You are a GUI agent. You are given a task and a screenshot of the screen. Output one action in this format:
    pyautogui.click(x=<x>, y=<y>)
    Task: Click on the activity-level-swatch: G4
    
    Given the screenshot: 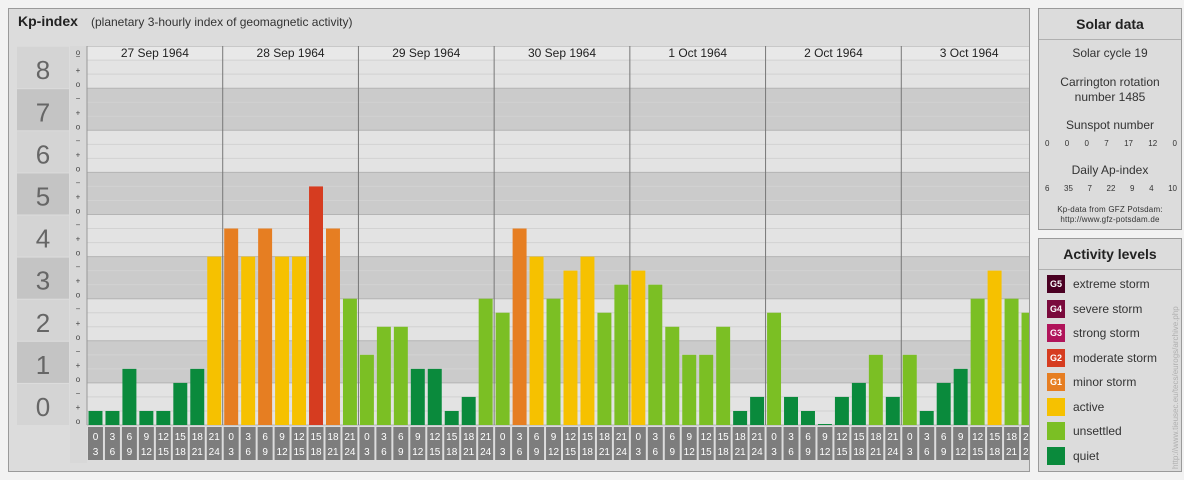 What is the action you would take?
    pyautogui.click(x=1056, y=308)
    